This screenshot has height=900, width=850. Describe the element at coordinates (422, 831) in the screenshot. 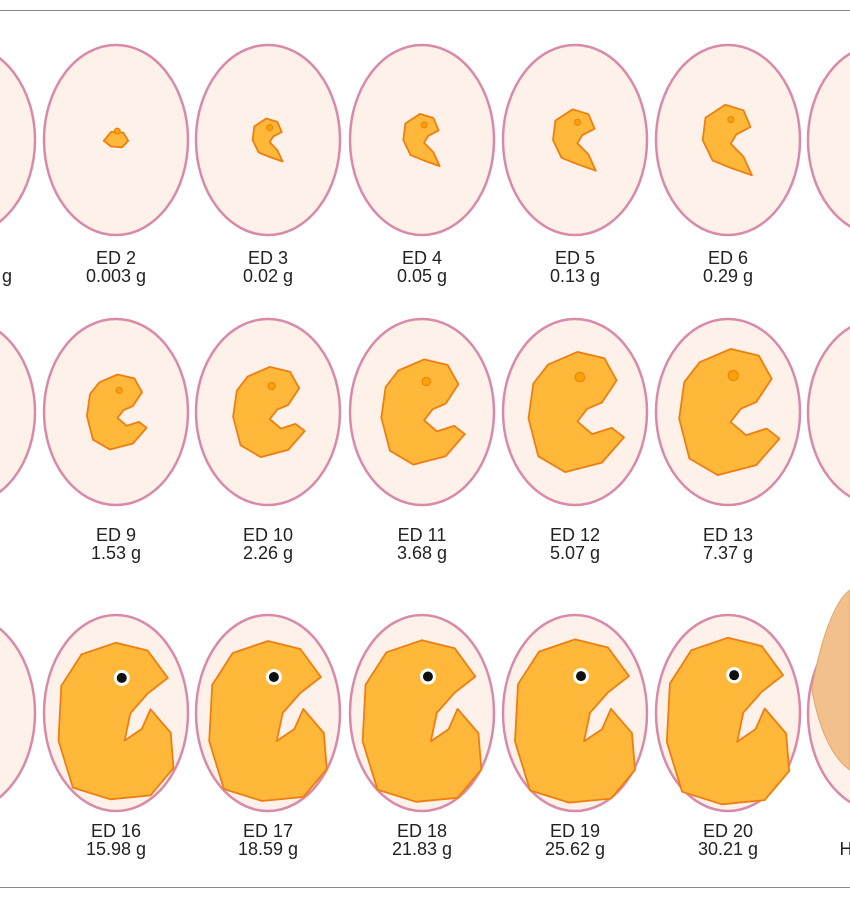

I see `stage-day-label: ED 18` at that location.